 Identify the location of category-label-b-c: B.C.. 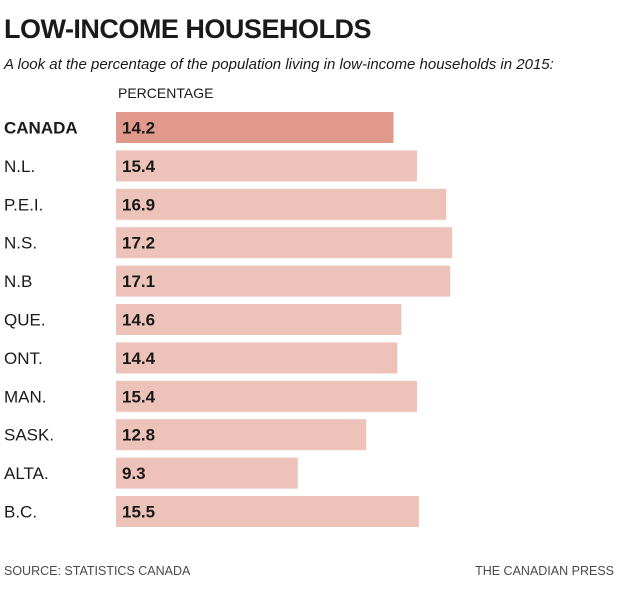
(20, 512).